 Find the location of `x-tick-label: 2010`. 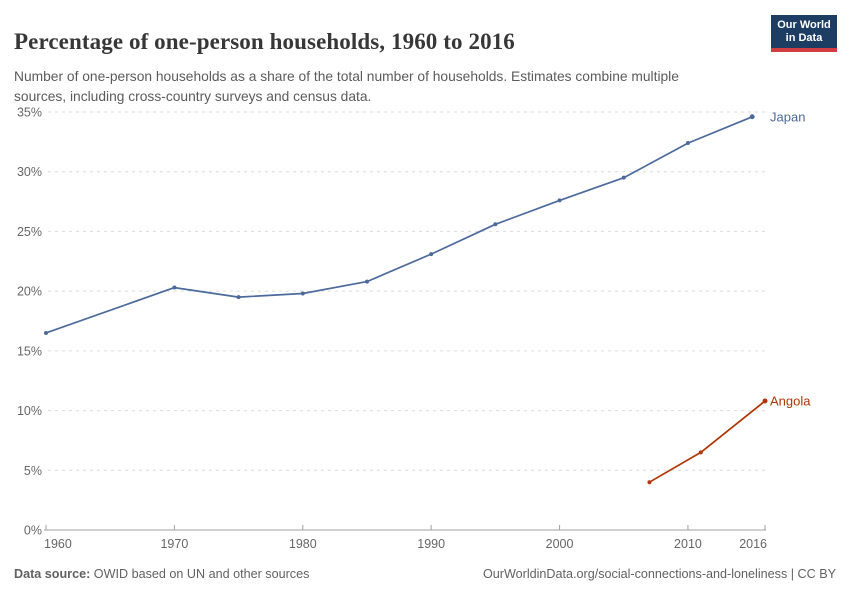

x-tick-label: 2010 is located at coordinates (688, 544).